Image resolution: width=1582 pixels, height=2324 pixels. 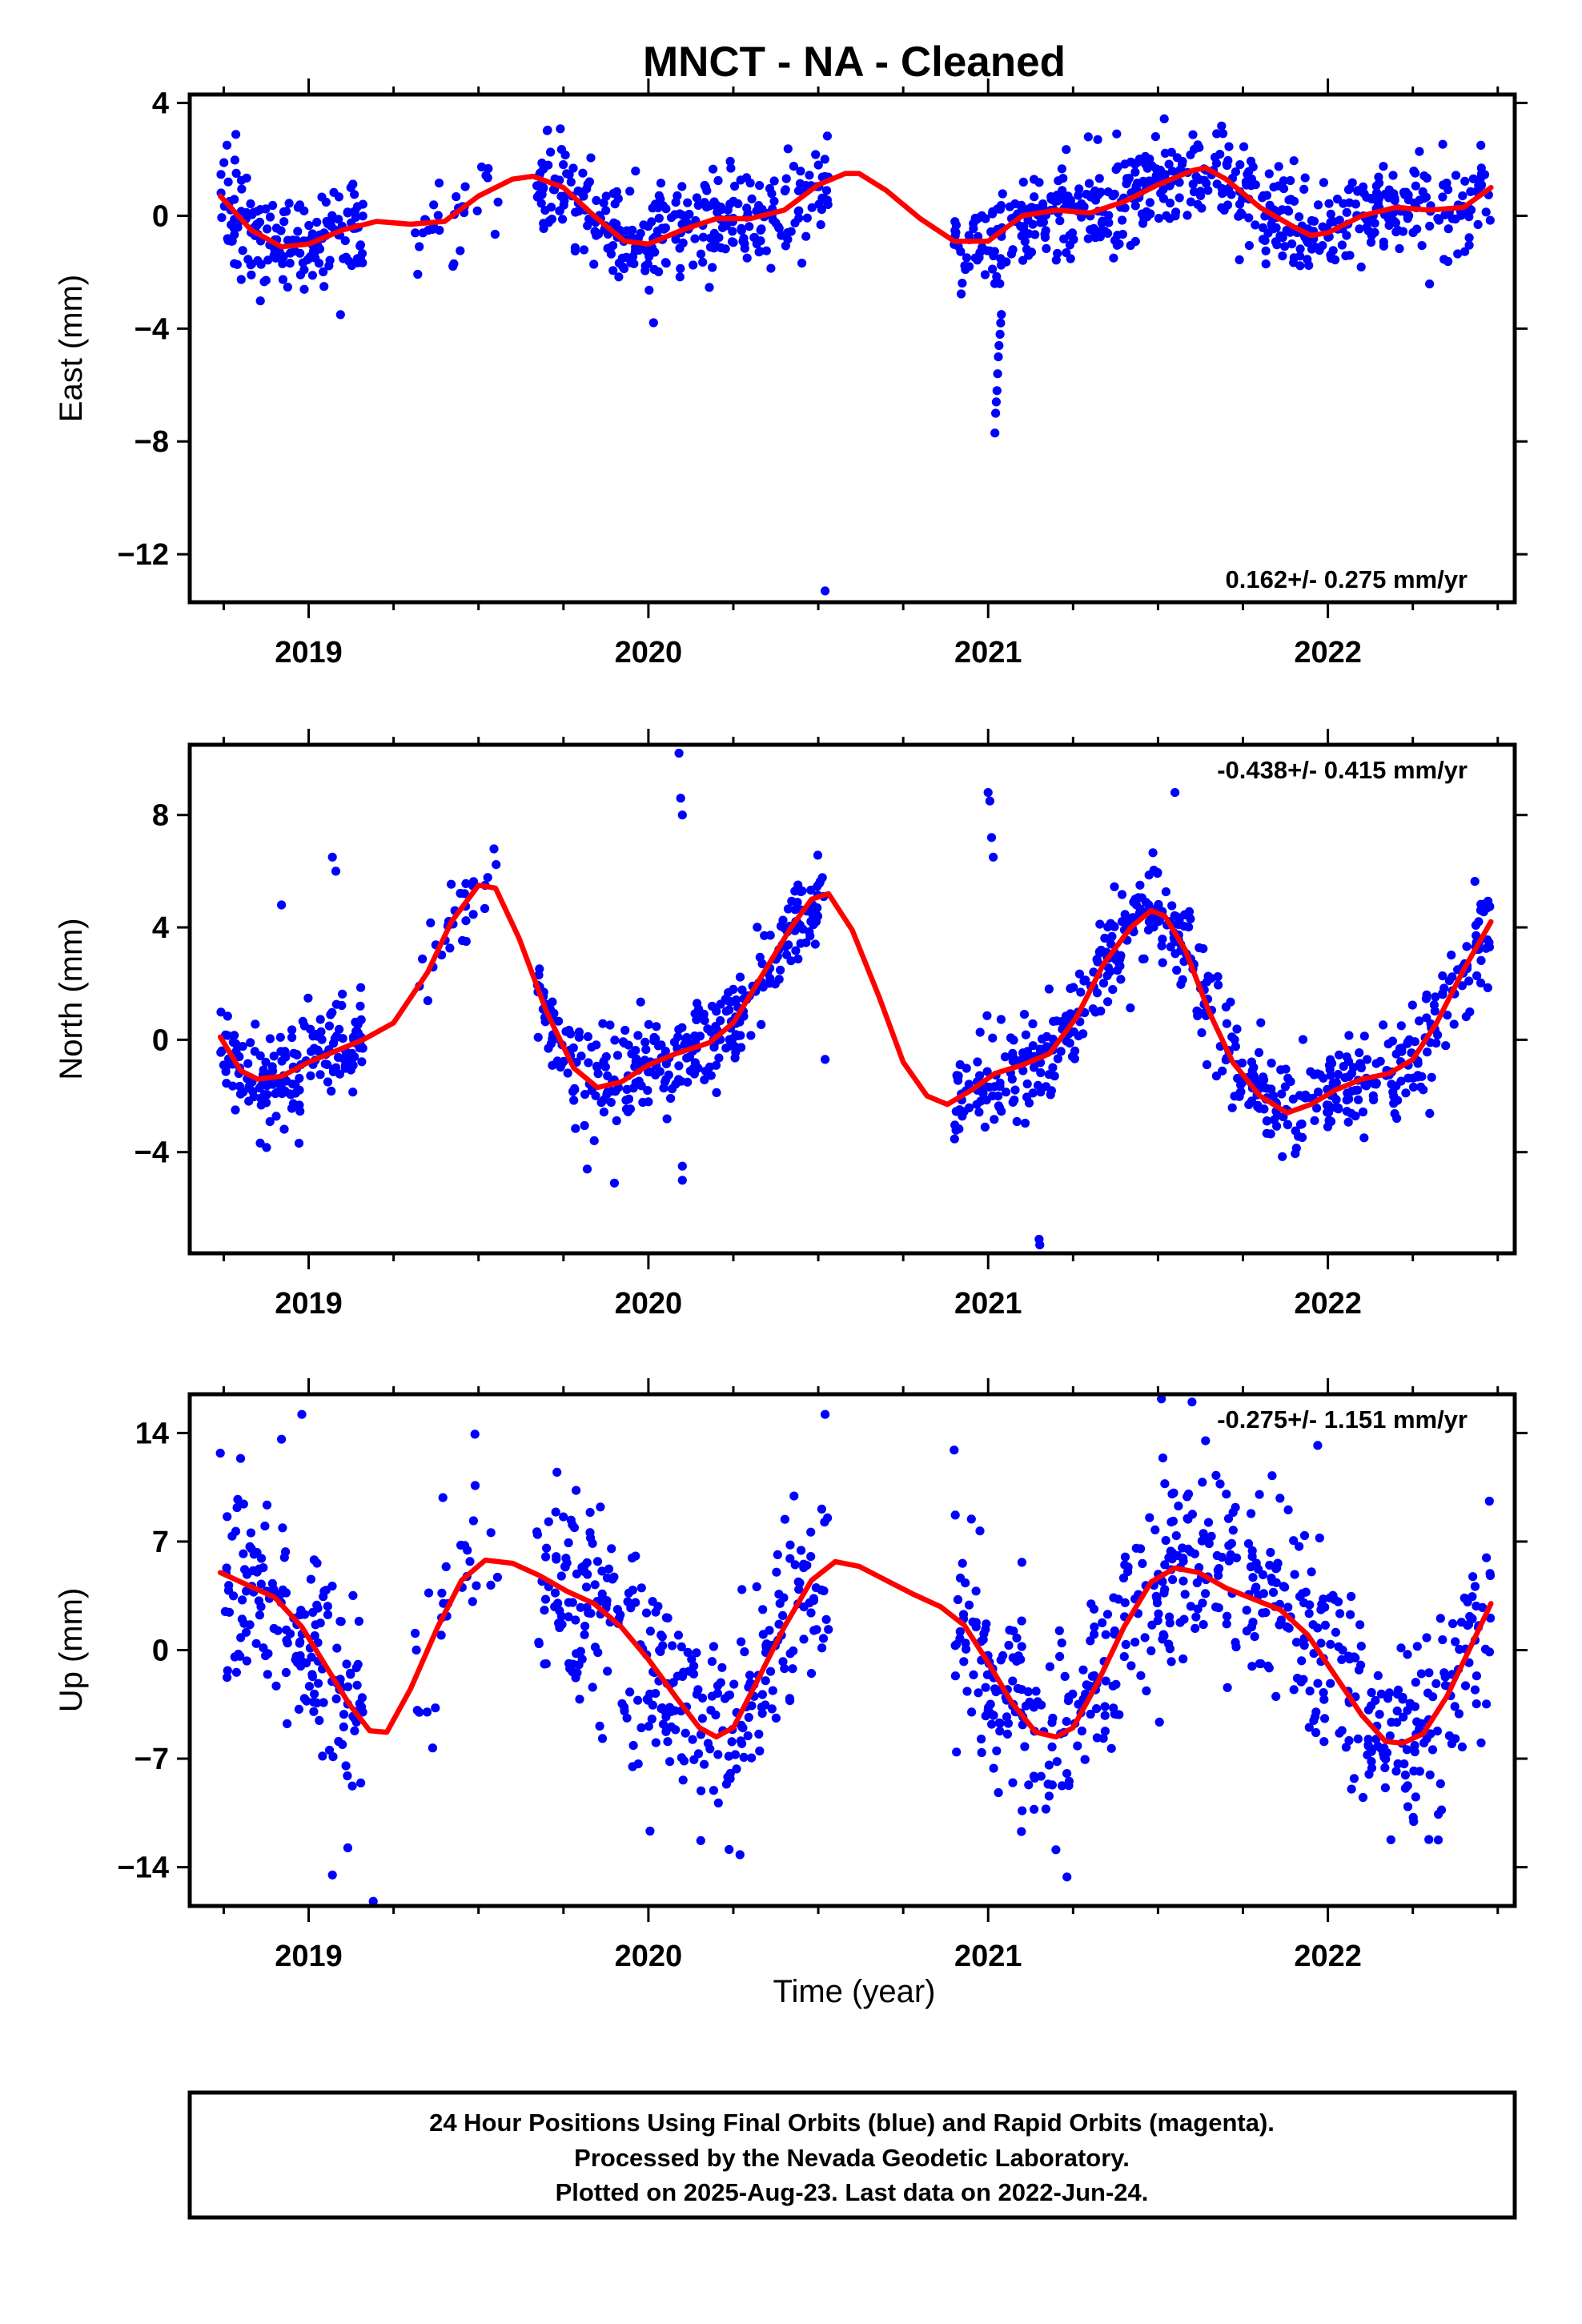 I want to click on up-ytick-label-1: 7, so click(x=161, y=1542).